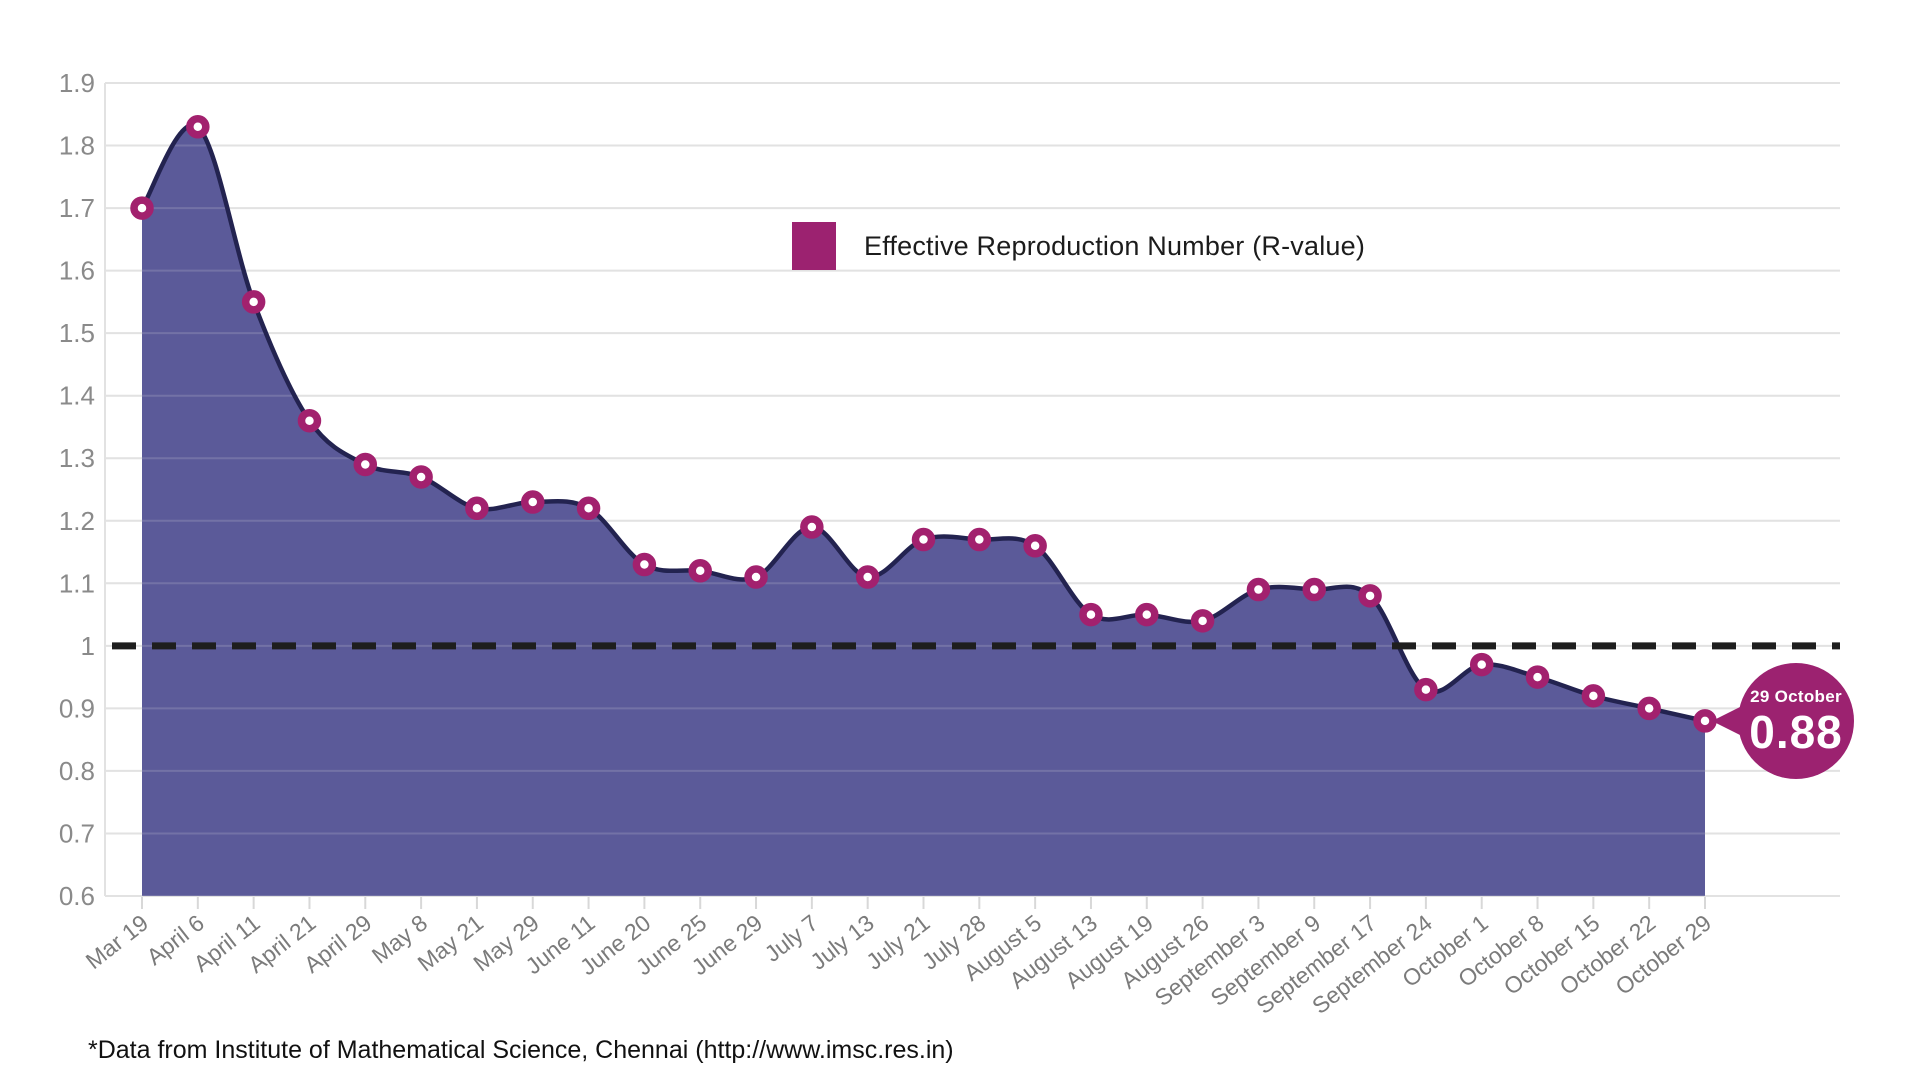 This screenshot has width=1920, height=1080. I want to click on y-axis-label: 0.6, so click(77, 896).